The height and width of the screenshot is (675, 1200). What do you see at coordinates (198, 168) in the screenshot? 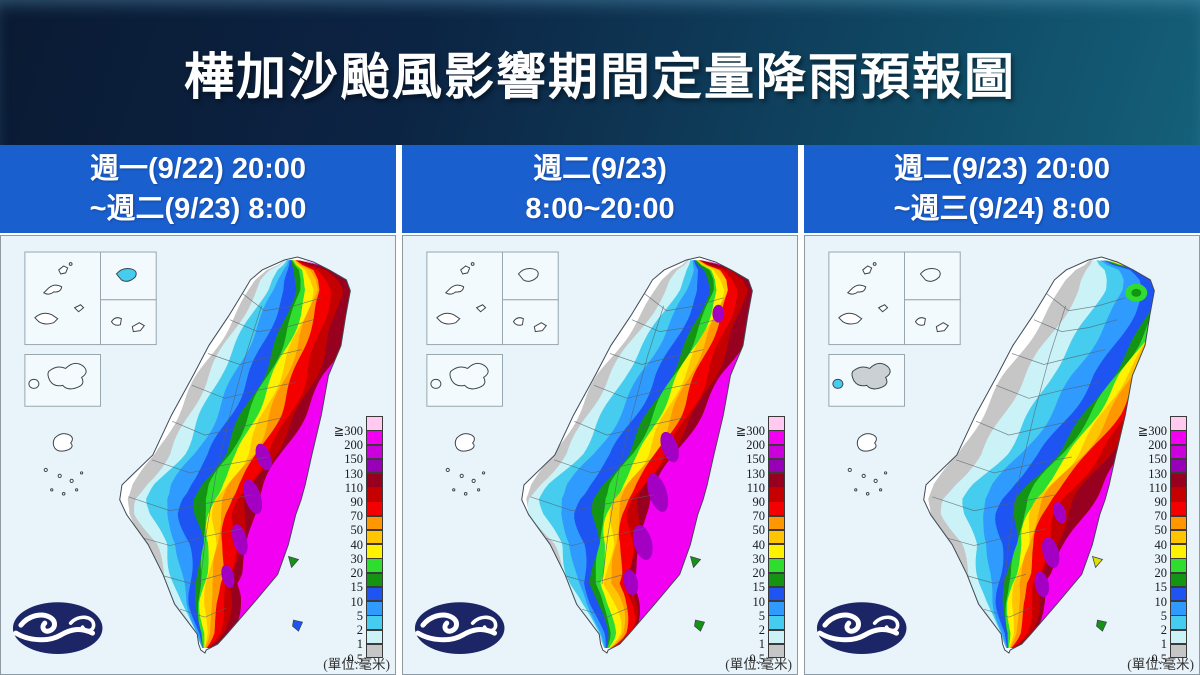
I see `panel-1-period-line1: 週一(9/22) 20:00` at bounding box center [198, 168].